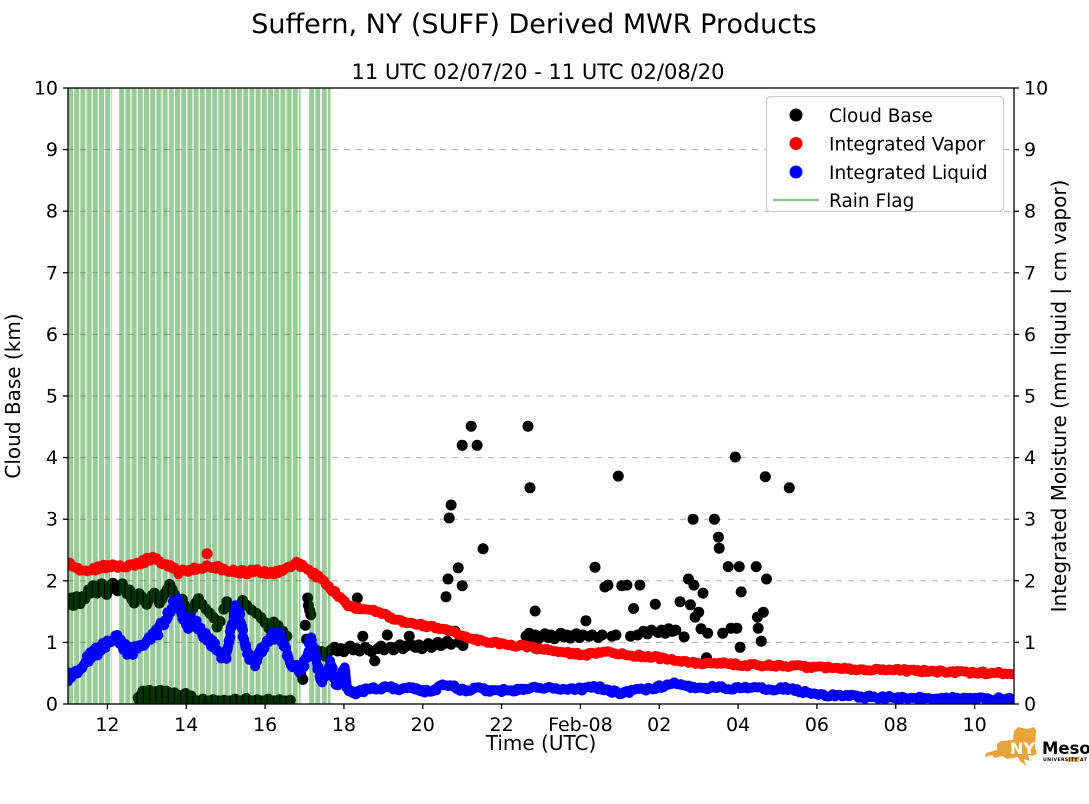 The width and height of the screenshot is (1089, 804). Describe the element at coordinates (1030, 397) in the screenshot. I see `y-right-tick-label: 5` at that location.